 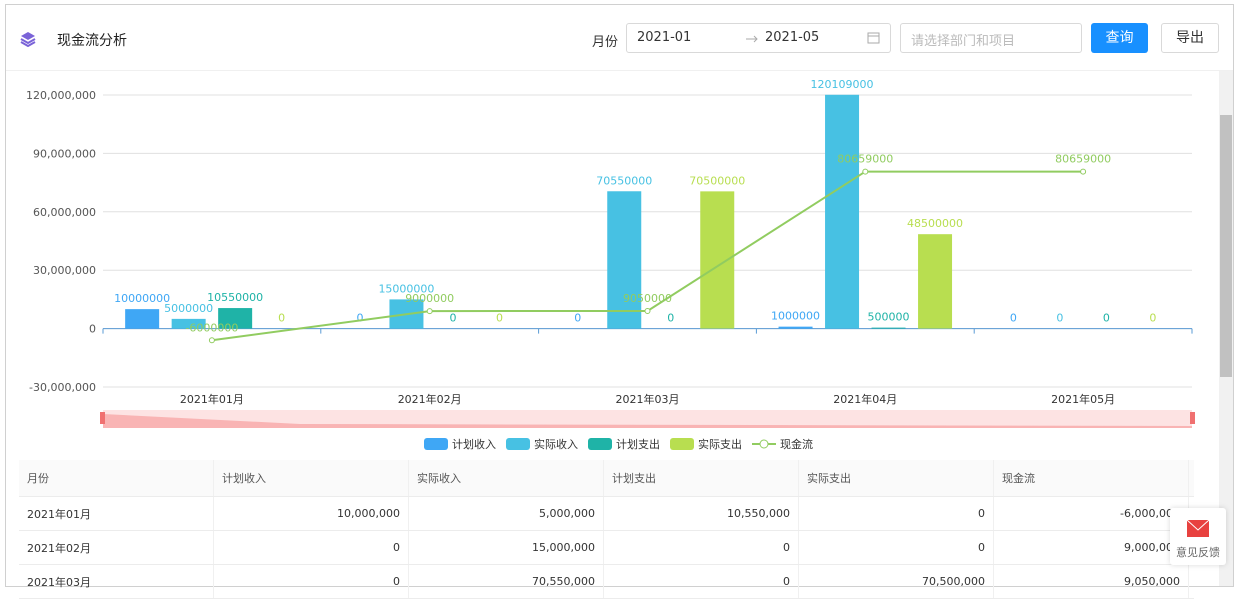 I want to click on page-title: 现金流分析, so click(x=92, y=41).